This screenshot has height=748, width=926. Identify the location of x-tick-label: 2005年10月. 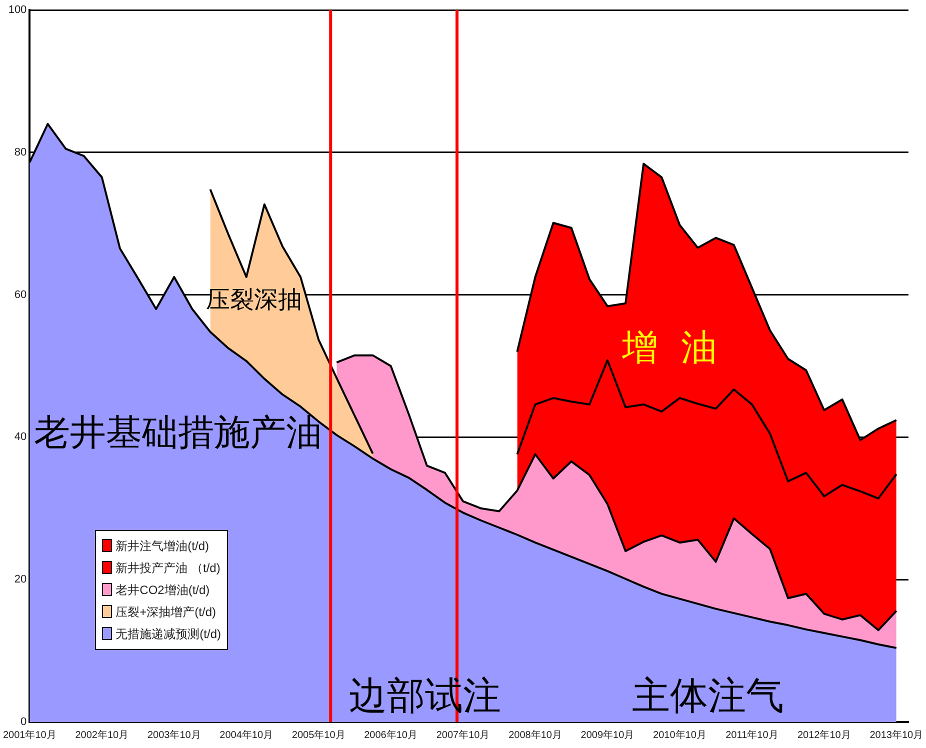
(319, 734).